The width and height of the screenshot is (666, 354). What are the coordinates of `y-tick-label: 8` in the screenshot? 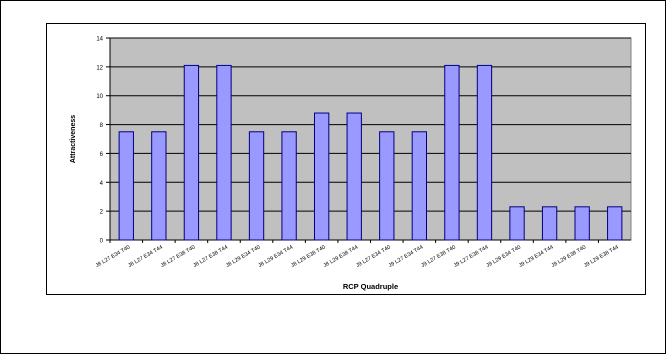 It's located at (102, 126).